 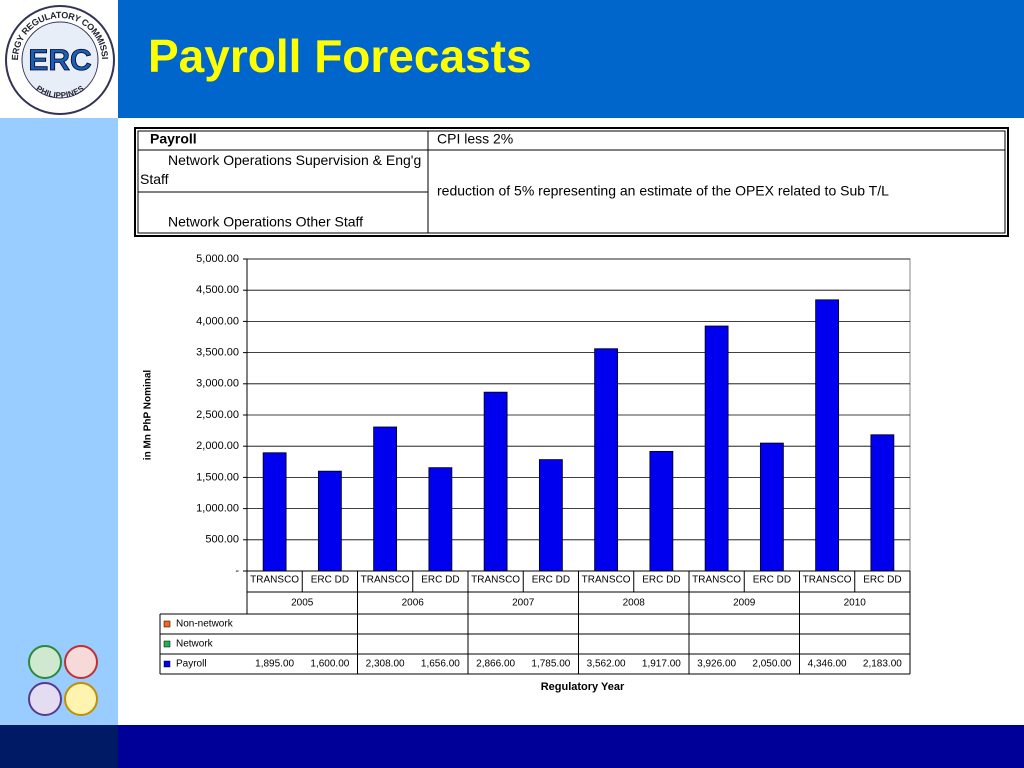 What do you see at coordinates (495, 664) in the screenshot?
I see `data-label: 2,866.00` at bounding box center [495, 664].